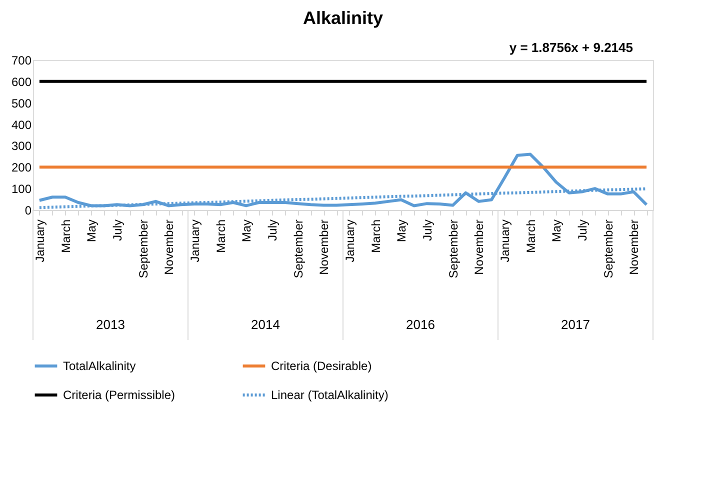 The height and width of the screenshot is (485, 727). Describe the element at coordinates (21, 146) in the screenshot. I see `y-tick-label: 300` at that location.